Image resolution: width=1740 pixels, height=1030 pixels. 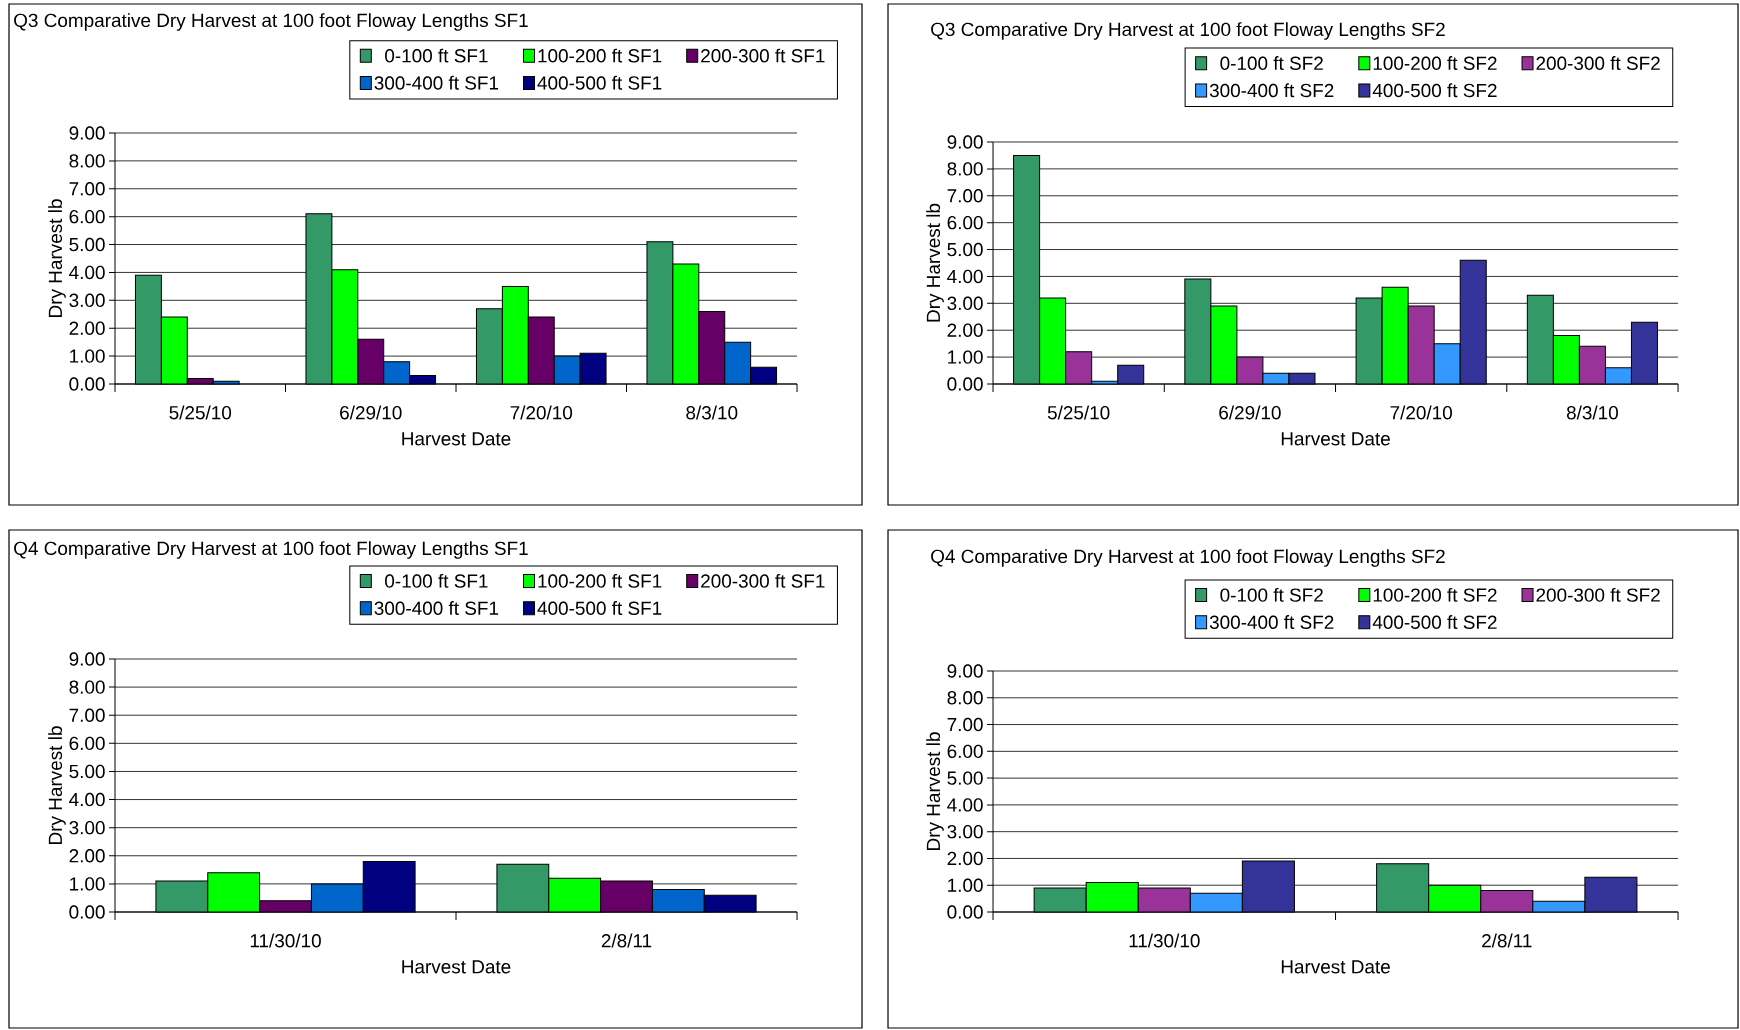 What do you see at coordinates (271, 550) in the screenshot?
I see `chart-title: Q4 Comparative Dry Harvest at 100 foot Floway Lengths SF1` at bounding box center [271, 550].